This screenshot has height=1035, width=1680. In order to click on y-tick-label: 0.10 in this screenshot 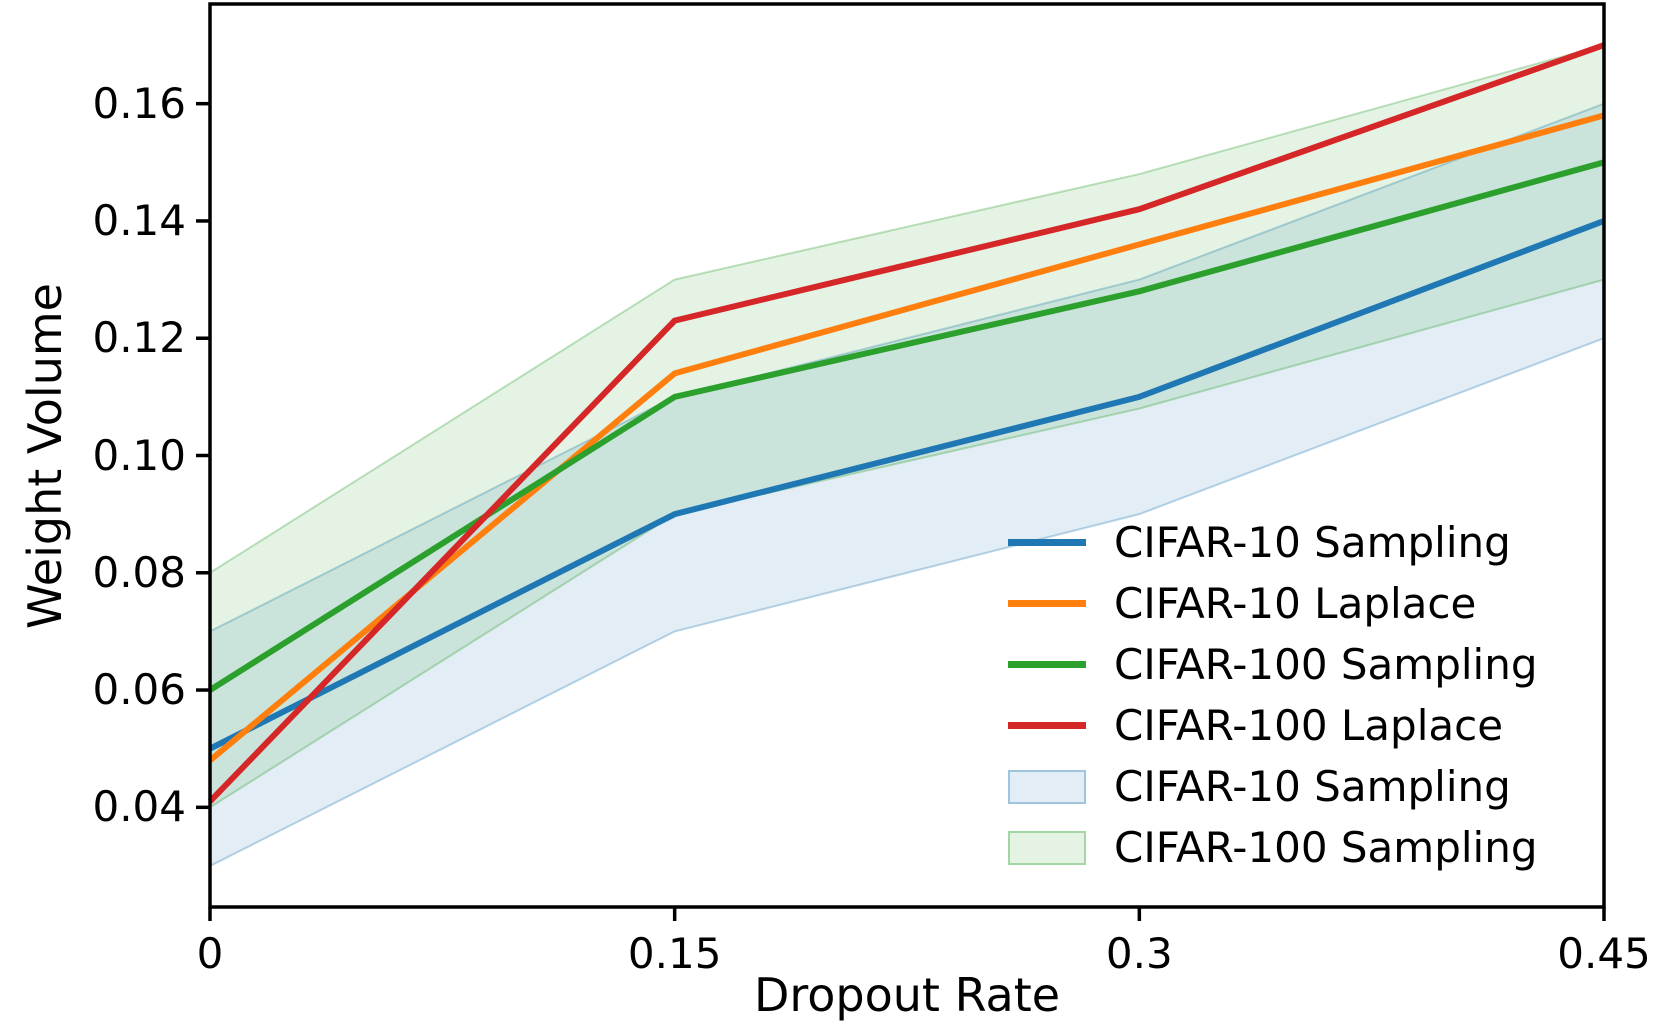, I will do `click(139, 455)`.